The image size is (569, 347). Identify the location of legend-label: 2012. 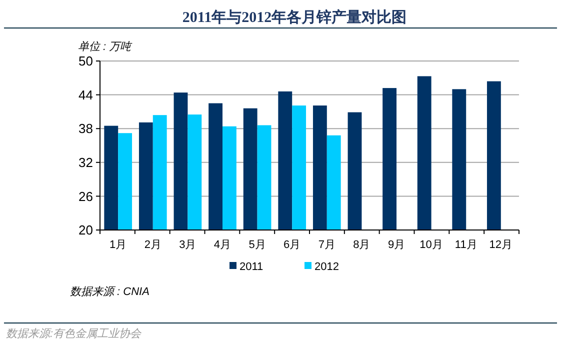
(326, 266).